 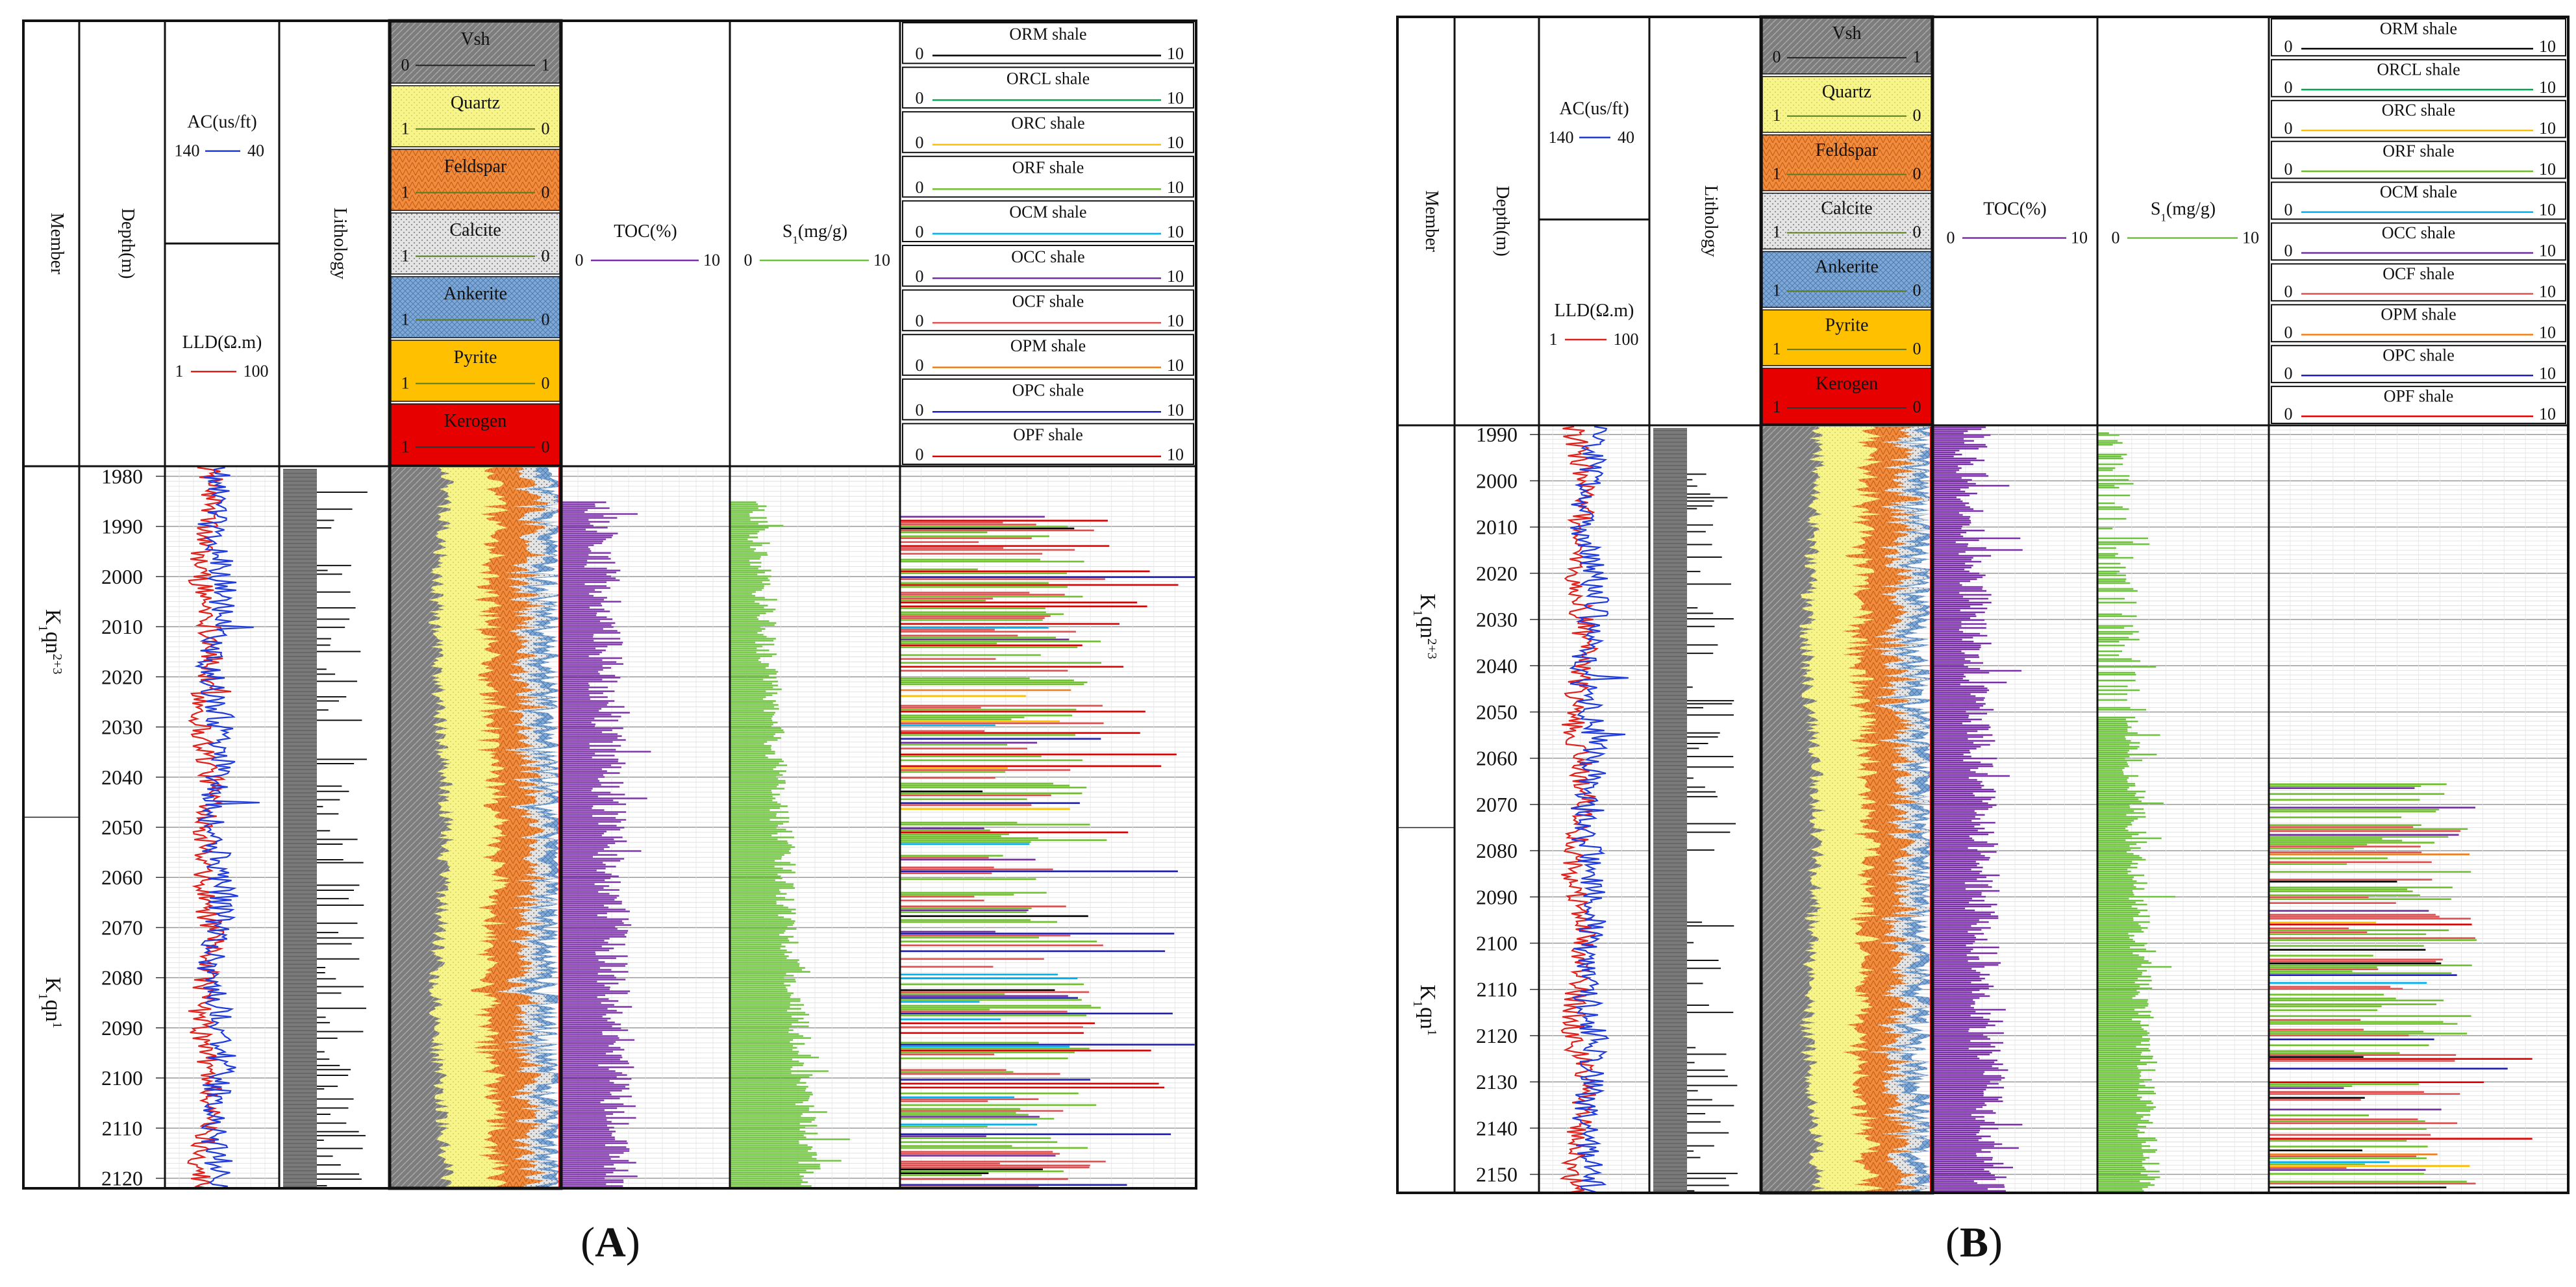 I want to click on depth-tick-label: 2140, so click(x=1497, y=1128).